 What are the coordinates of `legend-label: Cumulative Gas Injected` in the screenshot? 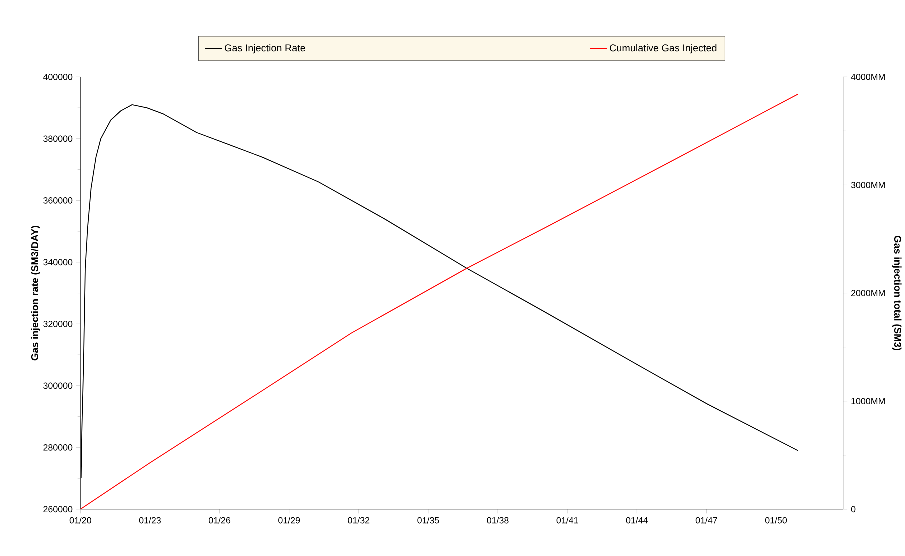 It's located at (663, 49).